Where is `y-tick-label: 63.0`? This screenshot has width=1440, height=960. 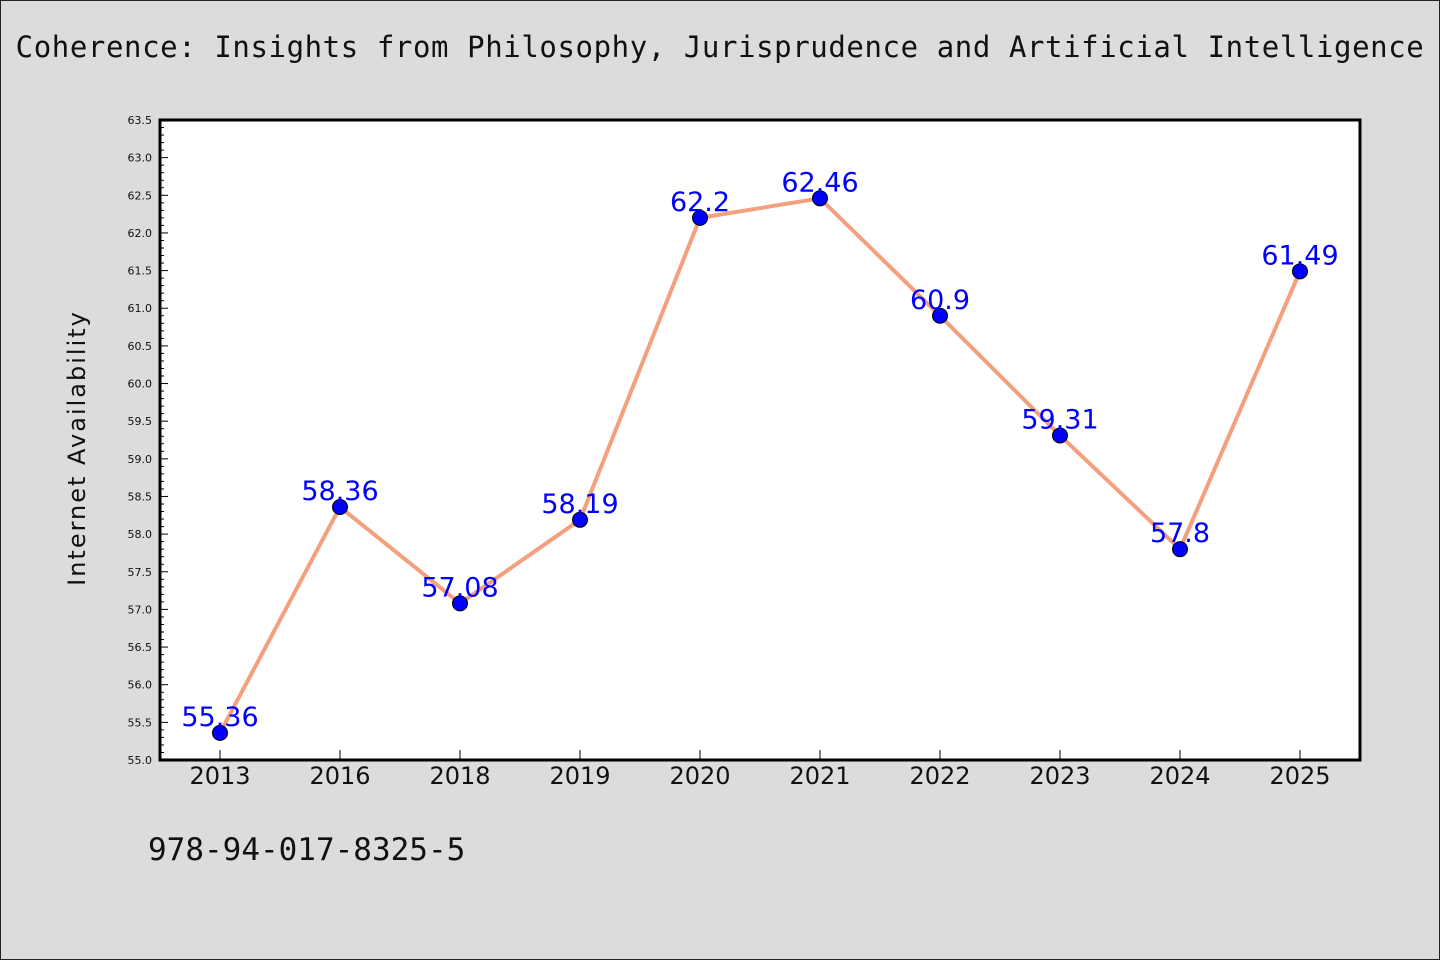 y-tick-label: 63.0 is located at coordinates (140, 158).